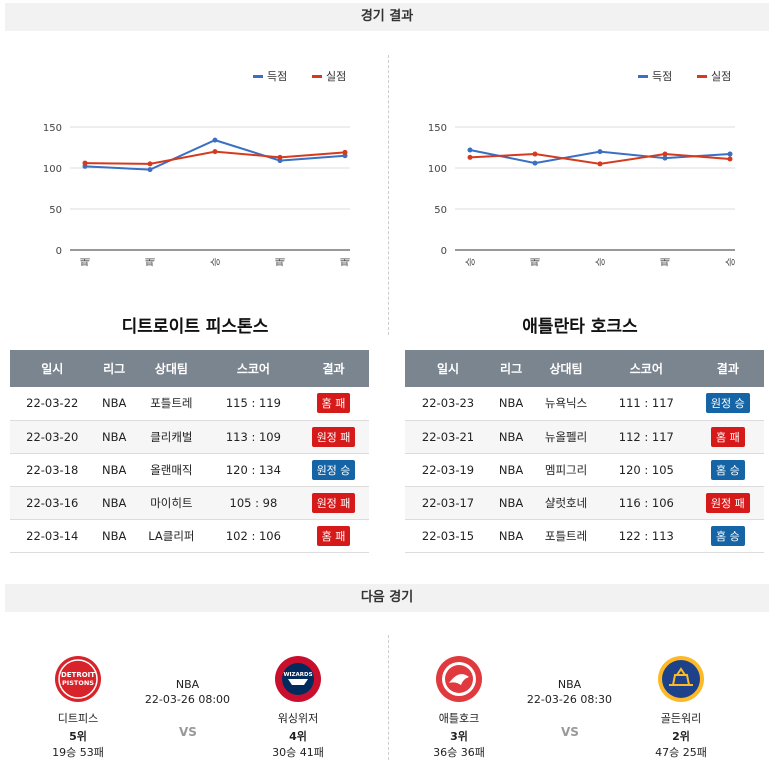 The width and height of the screenshot is (776, 763). I want to click on result-badge: 원정 승, so click(727, 403).